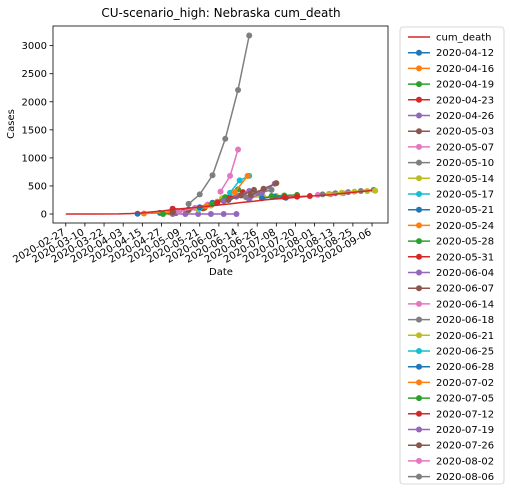 The height and width of the screenshot is (489, 511). What do you see at coordinates (34, 130) in the screenshot?
I see `y-tick-label: 1500` at bounding box center [34, 130].